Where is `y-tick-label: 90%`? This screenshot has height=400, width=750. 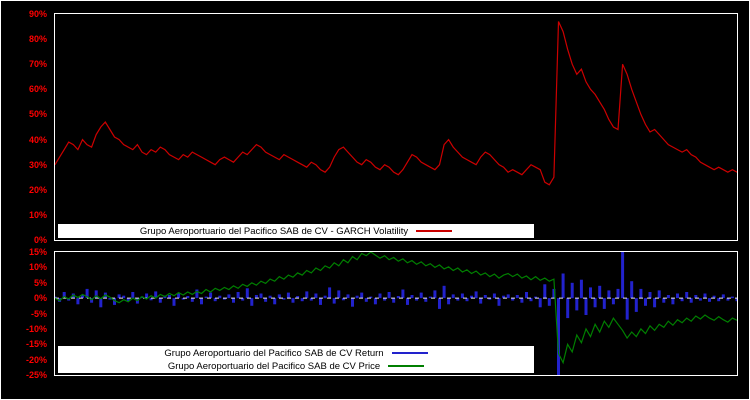
y-tick-label: 90% is located at coordinates (37, 14).